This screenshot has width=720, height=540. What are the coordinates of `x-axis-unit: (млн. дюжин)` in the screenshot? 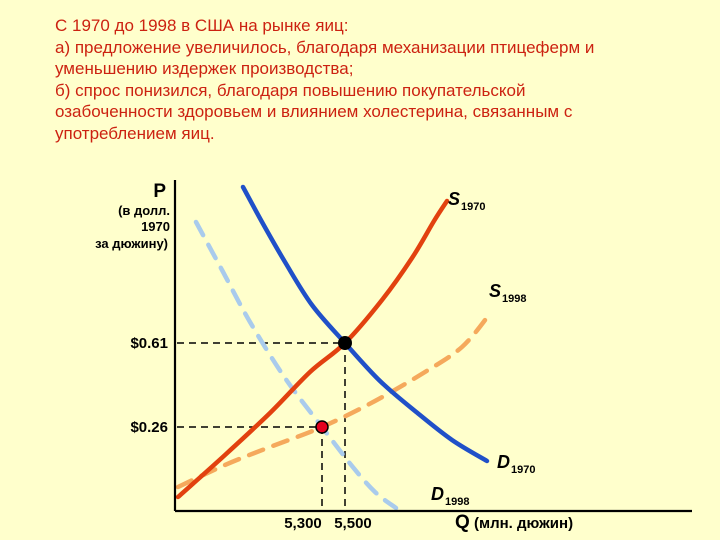 It's located at (523, 523).